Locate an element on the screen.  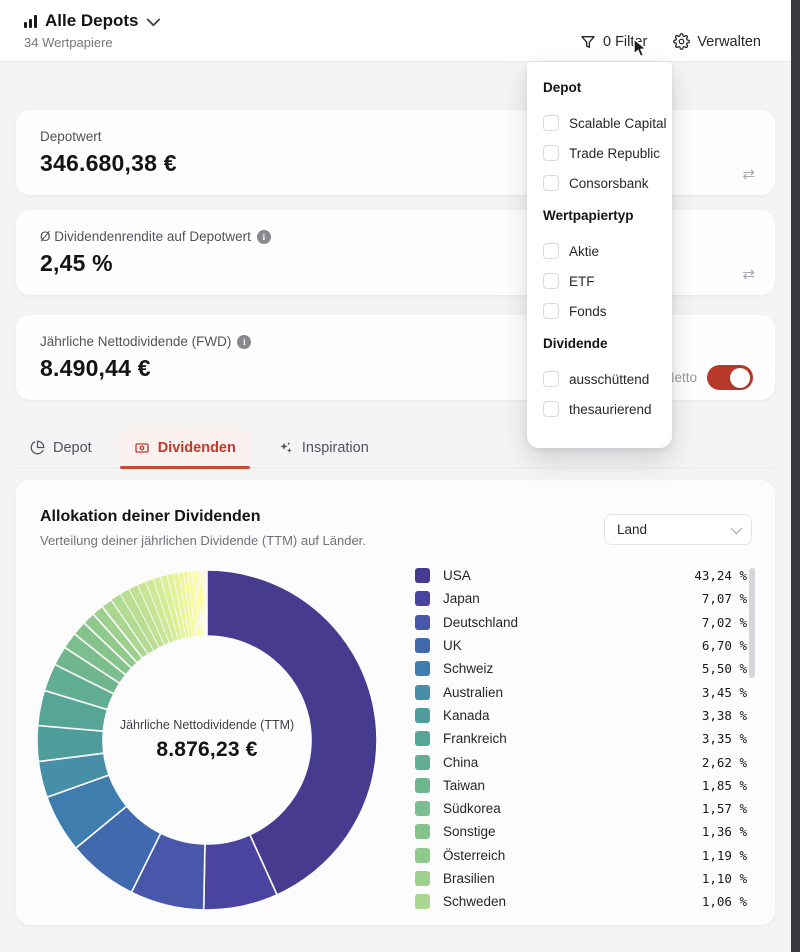
netto-toggle is located at coordinates (730, 377).